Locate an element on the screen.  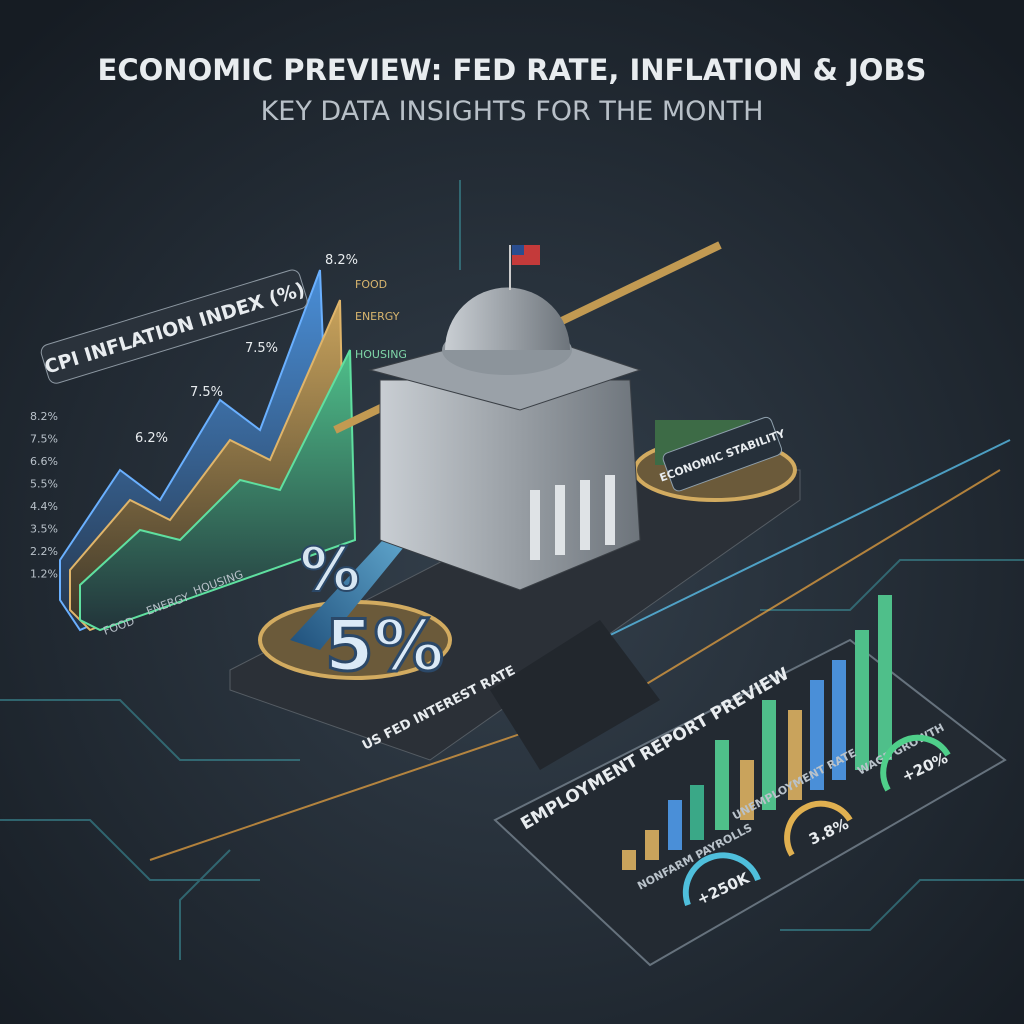
legend-label: FOOD is located at coordinates (371, 284).